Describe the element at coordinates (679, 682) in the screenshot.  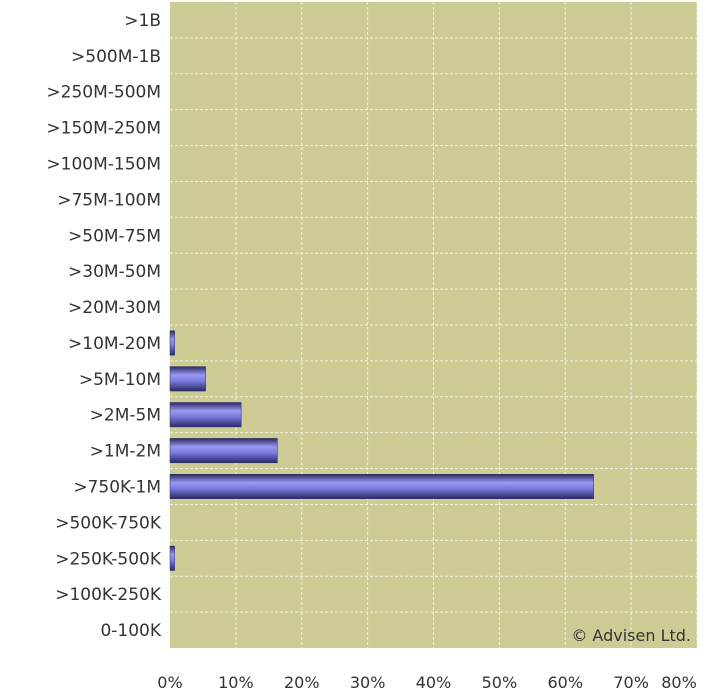
I see `x-tick-label: 80%` at that location.